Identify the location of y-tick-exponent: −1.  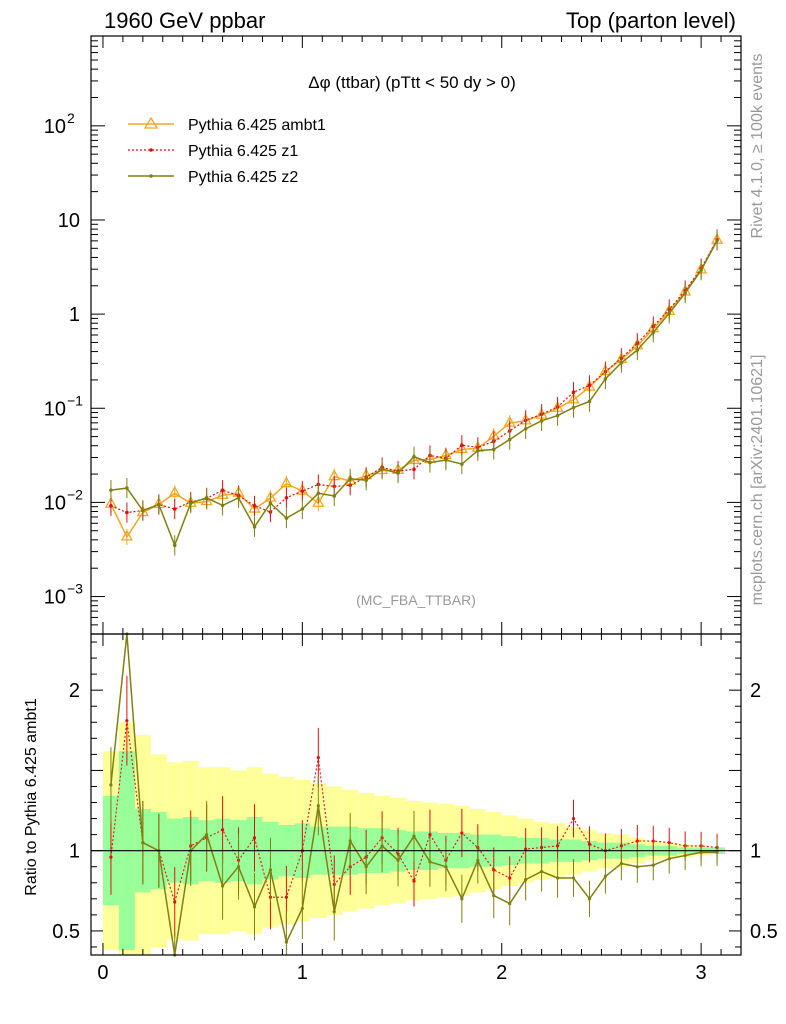
(75, 400).